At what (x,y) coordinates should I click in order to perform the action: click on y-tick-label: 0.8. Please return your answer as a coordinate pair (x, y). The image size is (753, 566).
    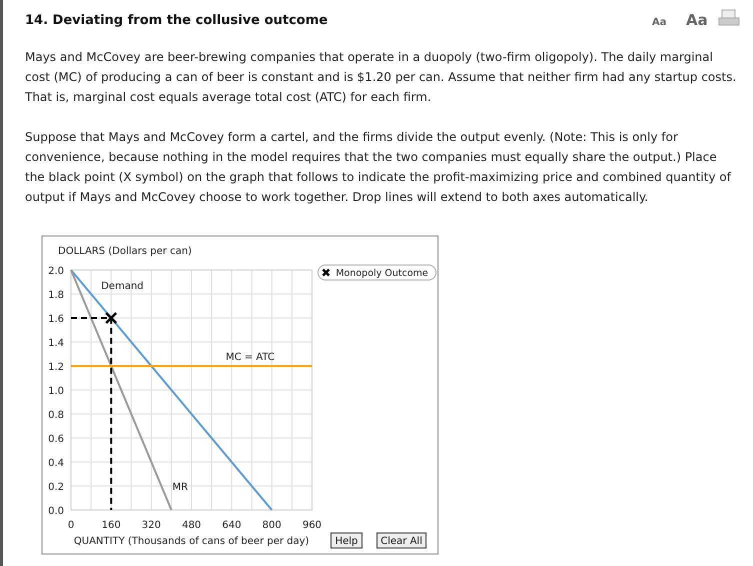
    Looking at the image, I should click on (56, 415).